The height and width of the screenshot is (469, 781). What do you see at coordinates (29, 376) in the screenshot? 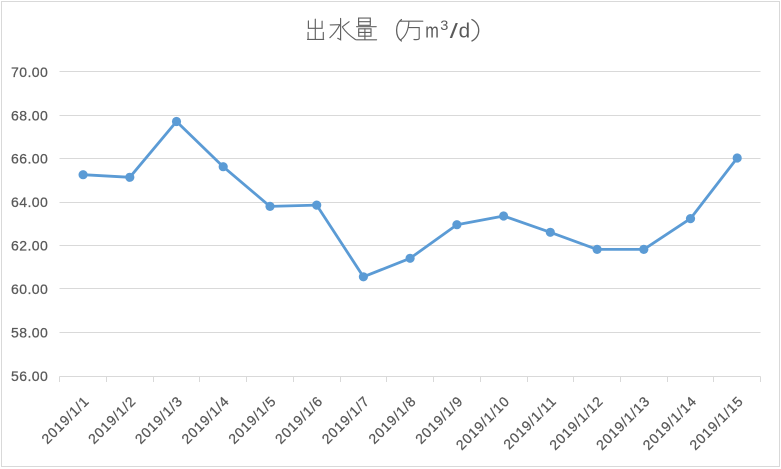
I see `svg-text: 56.00` at bounding box center [29, 376].